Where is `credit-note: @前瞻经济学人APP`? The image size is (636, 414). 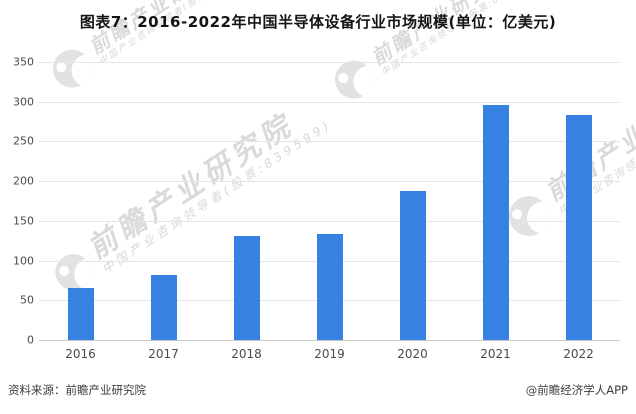
credit-note: @前瞻经济学人APP is located at coordinates (576, 390).